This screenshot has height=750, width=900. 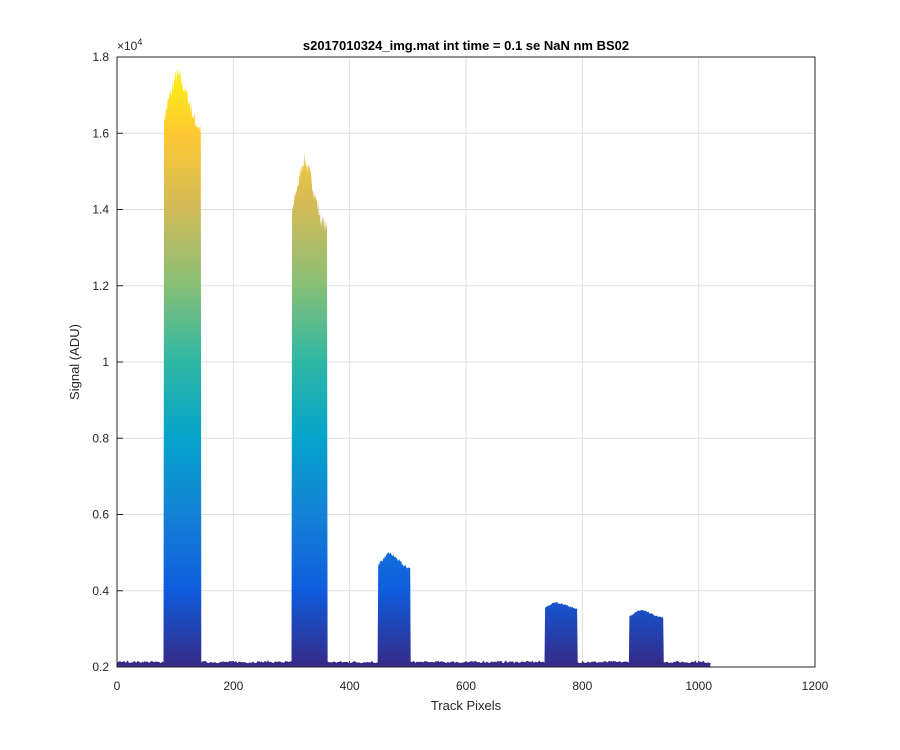 I want to click on y-tick-label: 1.8, so click(x=100, y=57).